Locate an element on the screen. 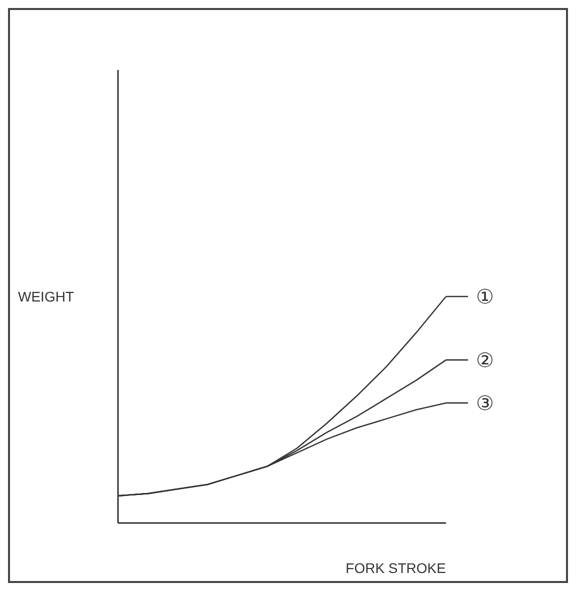 The width and height of the screenshot is (576, 591). legend-label: ② is located at coordinates (485, 360).